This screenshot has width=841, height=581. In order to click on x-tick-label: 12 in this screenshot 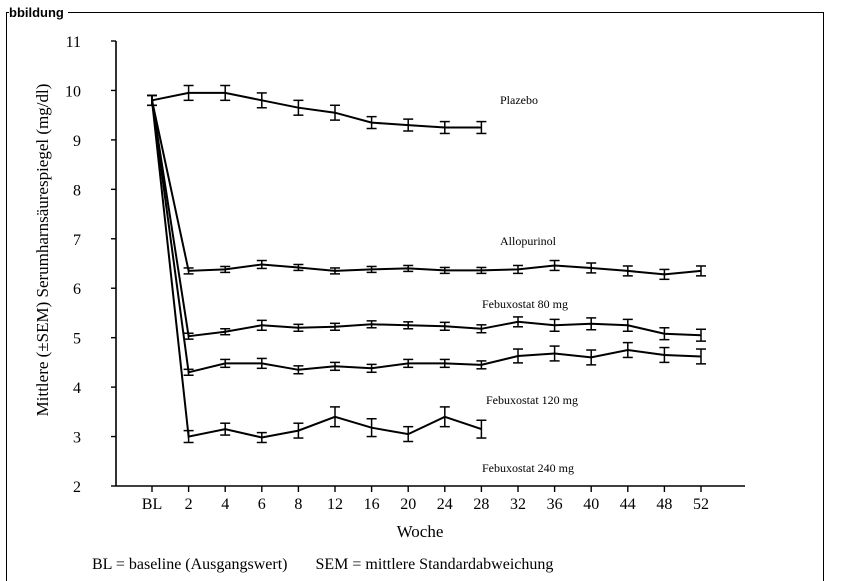, I will do `click(335, 504)`.